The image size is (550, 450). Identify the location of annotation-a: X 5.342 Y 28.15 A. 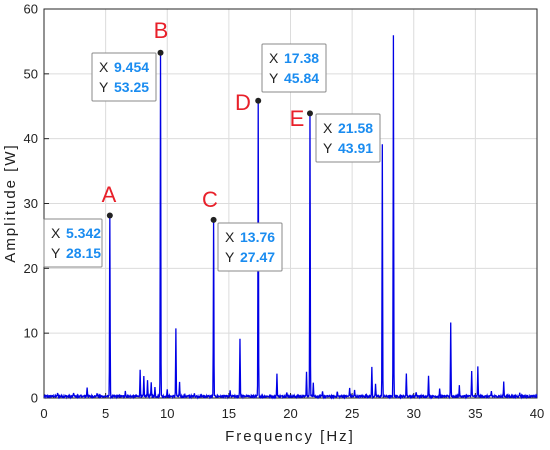
(80, 225).